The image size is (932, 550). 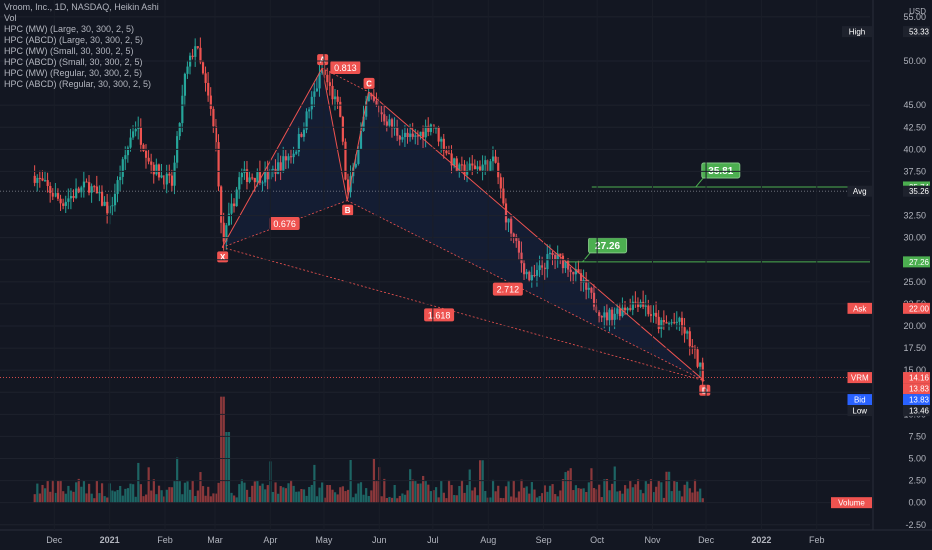 I want to click on time-tick-label: Jun, so click(x=379, y=540).